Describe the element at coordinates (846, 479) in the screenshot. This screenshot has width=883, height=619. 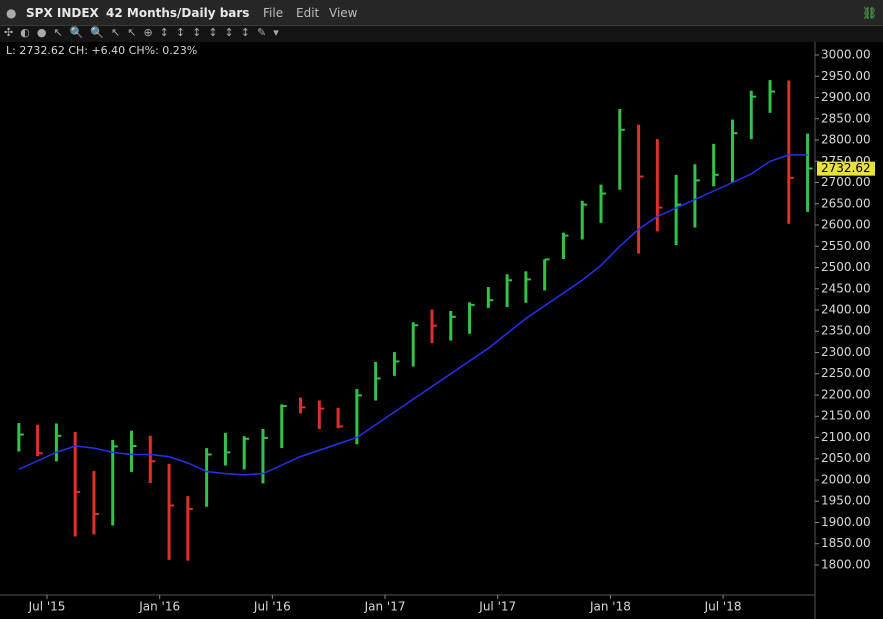
I see `y-tick-label: 2000.00` at that location.